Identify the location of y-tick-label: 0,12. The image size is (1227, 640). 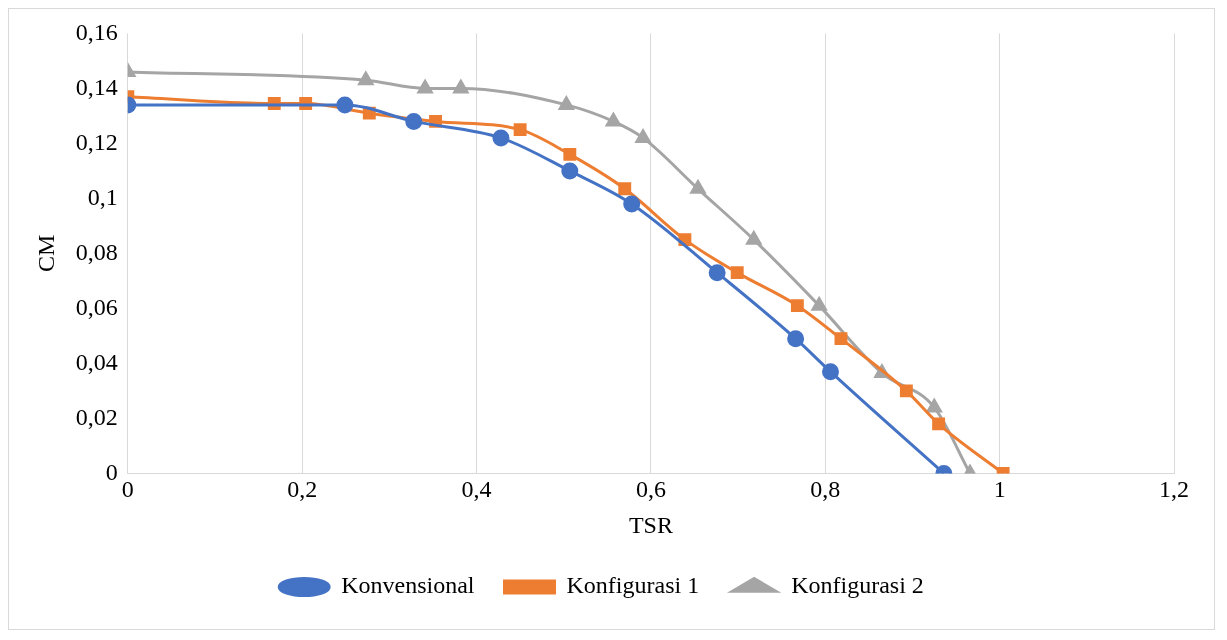
(96, 141).